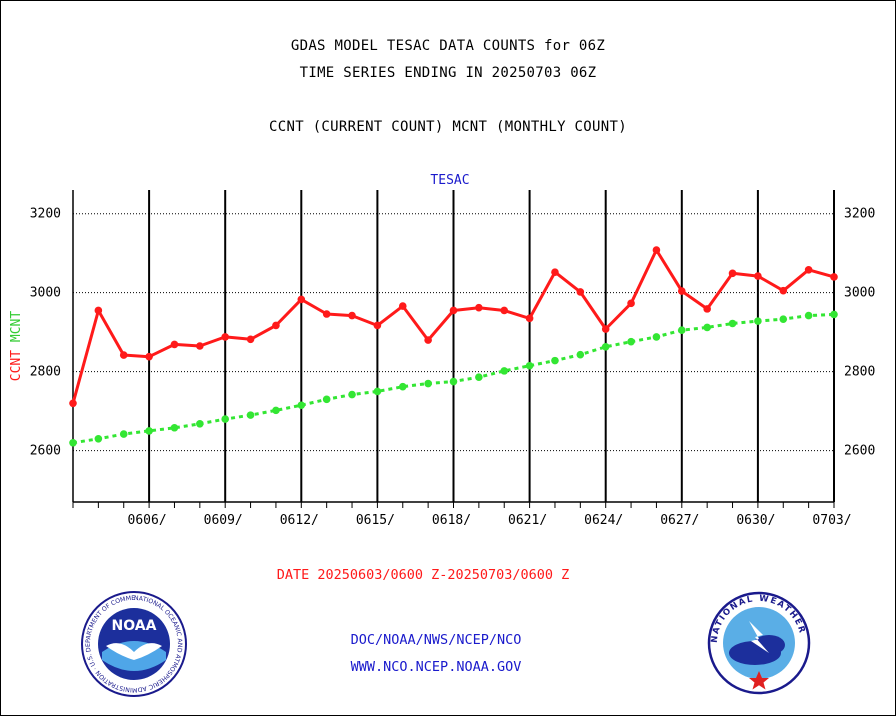 Image resolution: width=896 pixels, height=716 pixels. What do you see at coordinates (448, 46) in the screenshot?
I see `chart-title-line1: GDAS MODEL TESAC DATA COUNTS for 06Z` at bounding box center [448, 46].